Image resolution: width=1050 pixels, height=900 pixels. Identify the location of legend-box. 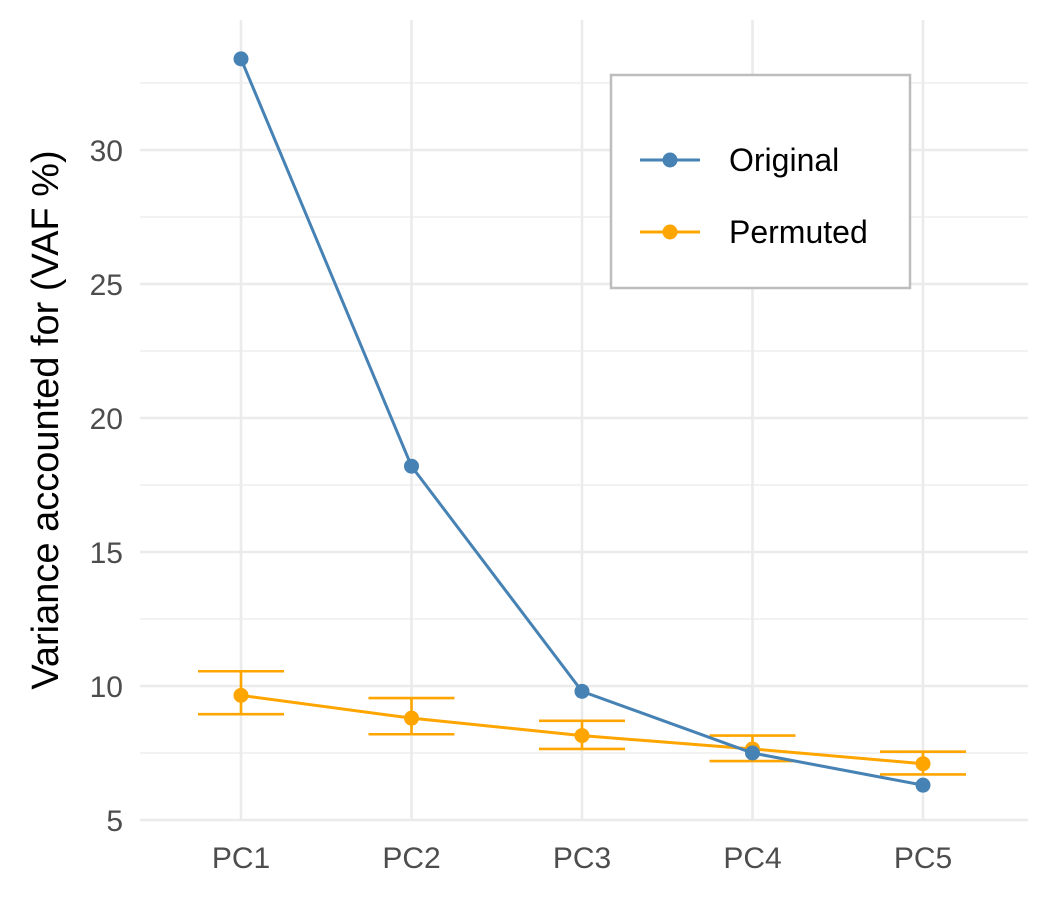
(760, 181).